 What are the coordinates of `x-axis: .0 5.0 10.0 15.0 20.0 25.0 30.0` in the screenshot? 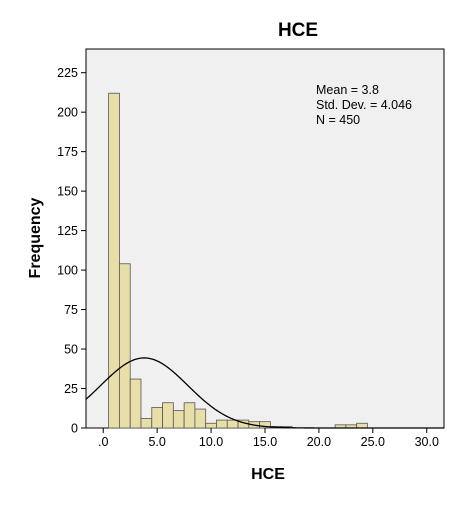 It's located at (268, 438).